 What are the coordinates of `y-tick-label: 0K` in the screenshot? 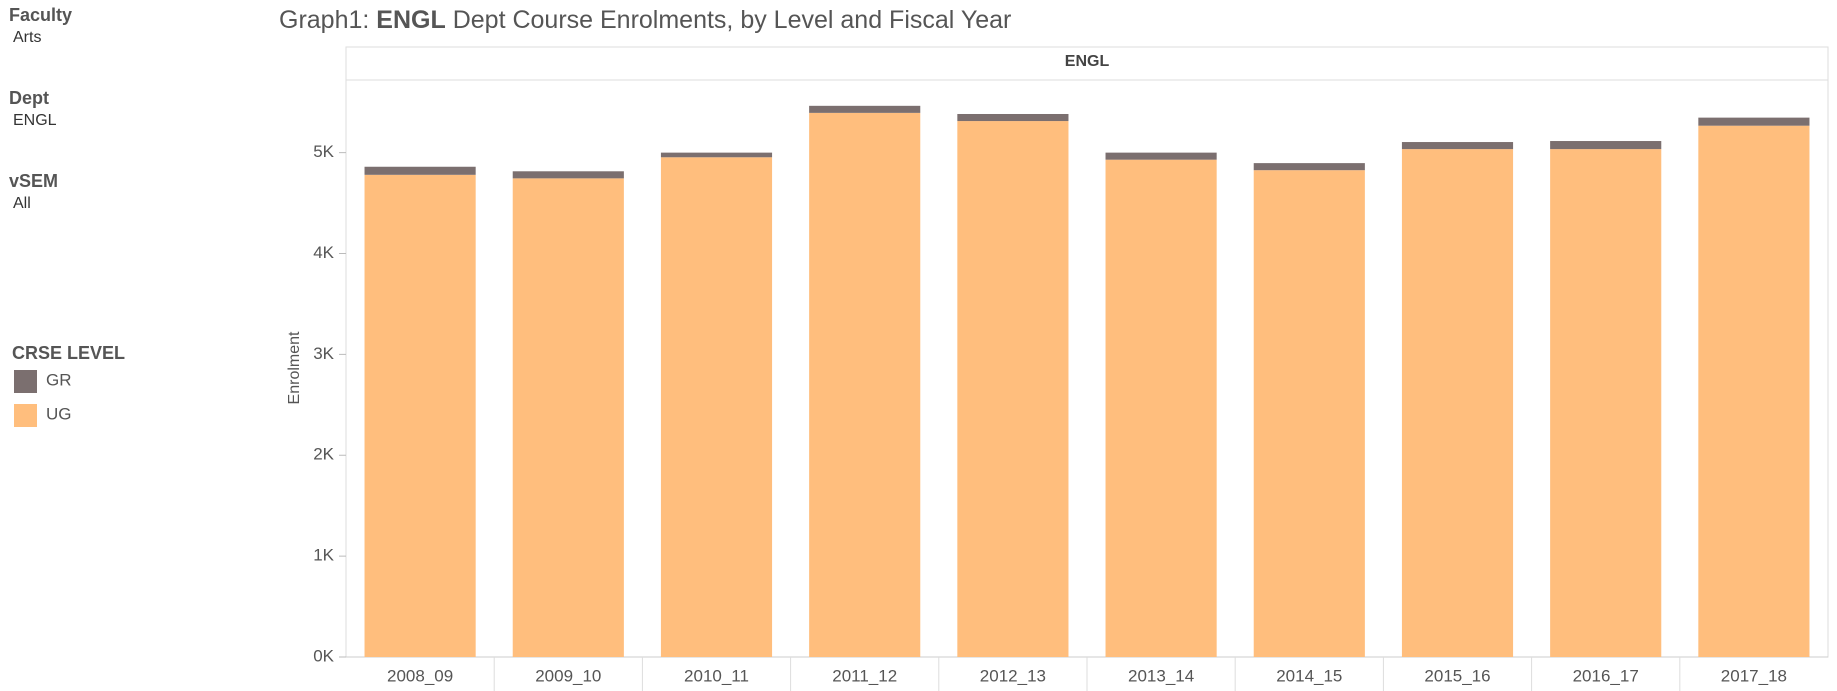 It's located at (323, 655).